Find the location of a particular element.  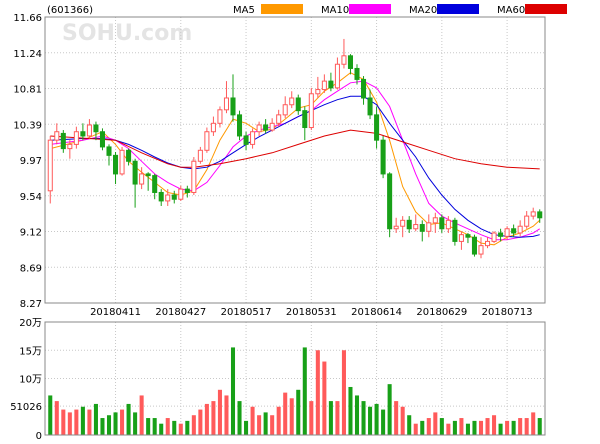

price-tick-label: 8.69 is located at coordinates (31, 268).